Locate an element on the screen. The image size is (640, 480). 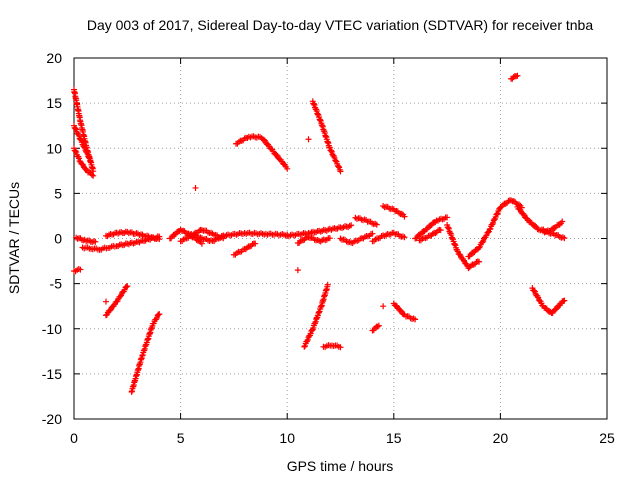
x-tick-label: 10 is located at coordinates (287, 438).